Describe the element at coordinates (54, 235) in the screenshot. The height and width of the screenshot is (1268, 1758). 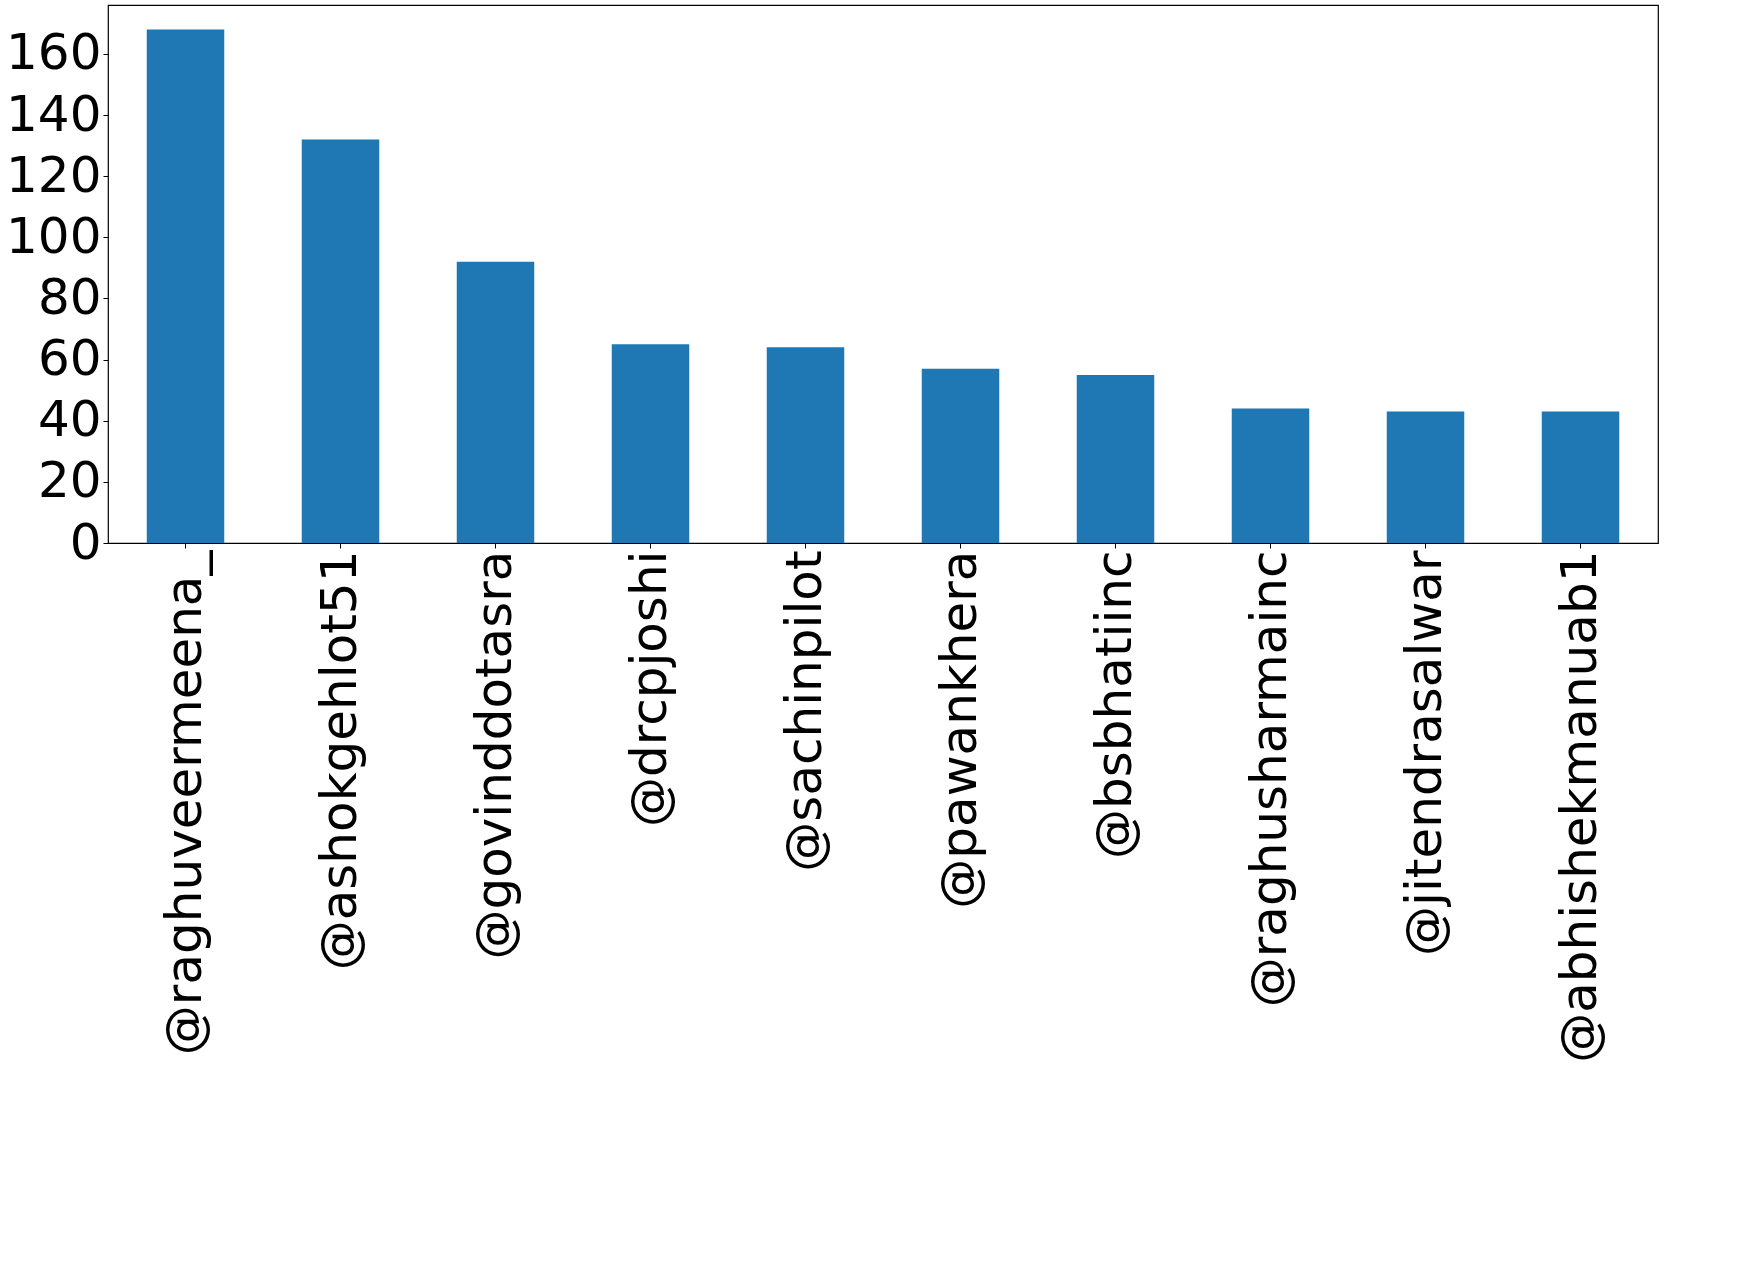
I see `y-tick-label: 100` at that location.